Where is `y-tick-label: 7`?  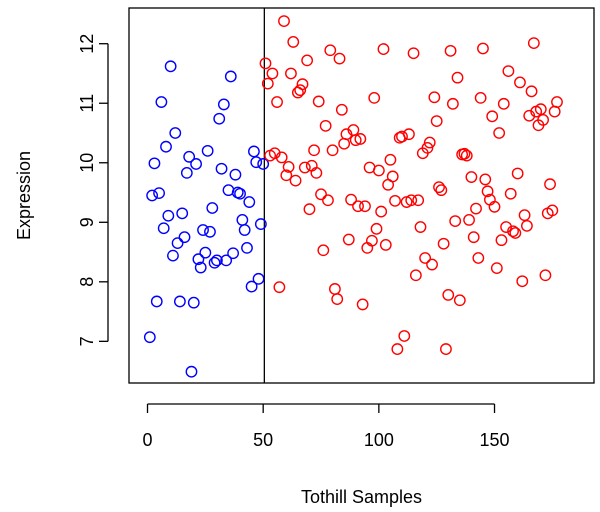 y-tick-label: 7 is located at coordinates (87, 341).